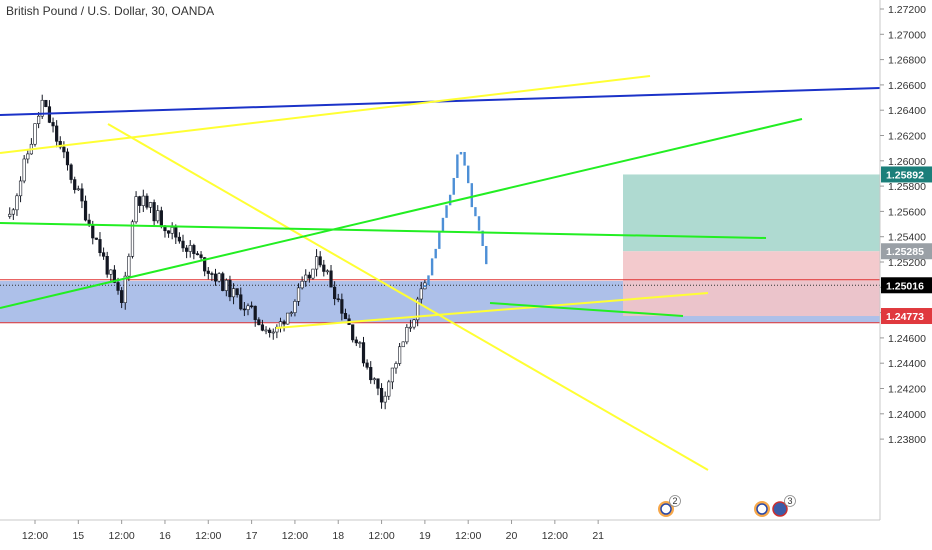  I want to click on projection-series, so click(455, 219).